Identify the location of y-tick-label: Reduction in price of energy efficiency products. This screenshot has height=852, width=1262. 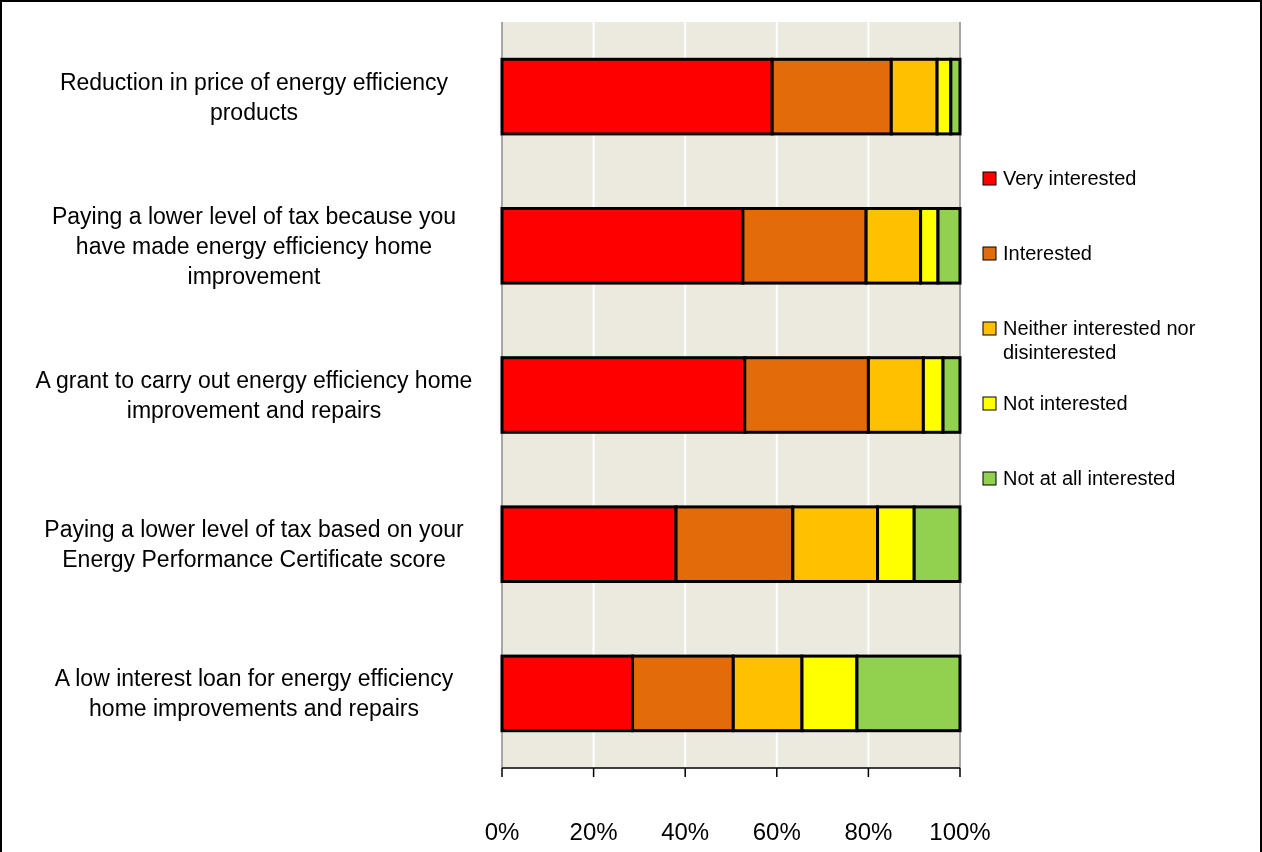
(254, 96).